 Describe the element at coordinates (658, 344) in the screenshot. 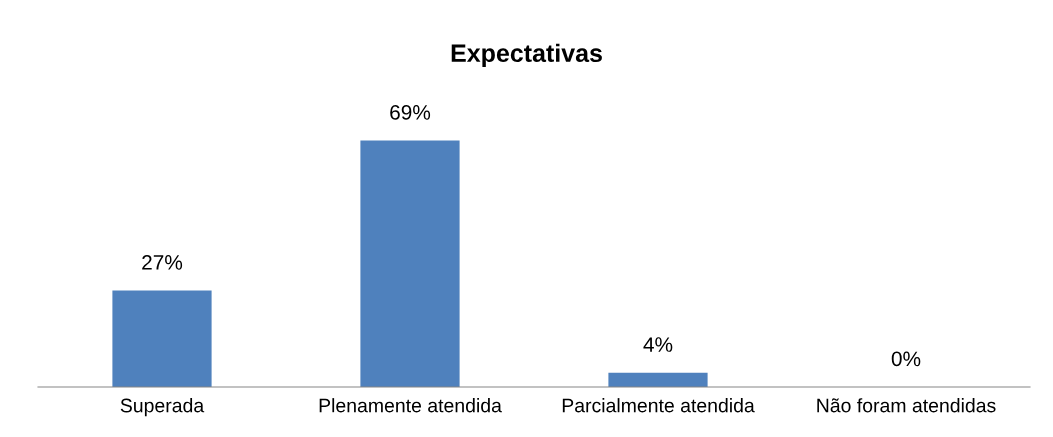

I see `data-label: 4%` at that location.